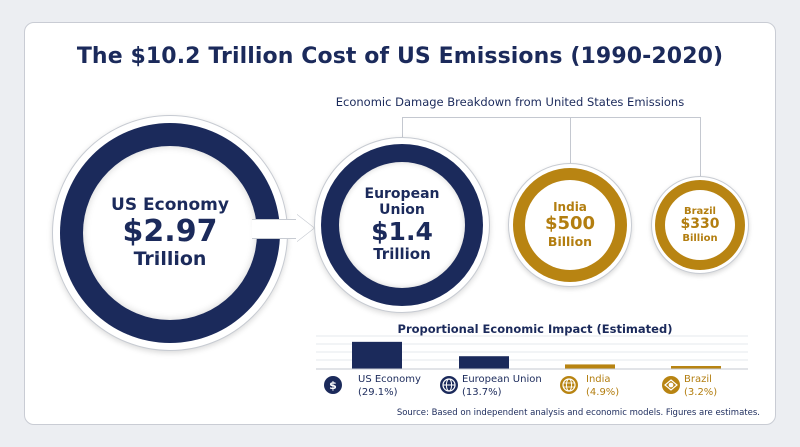  I want to click on eu-label-name-2: Union, so click(402, 209).